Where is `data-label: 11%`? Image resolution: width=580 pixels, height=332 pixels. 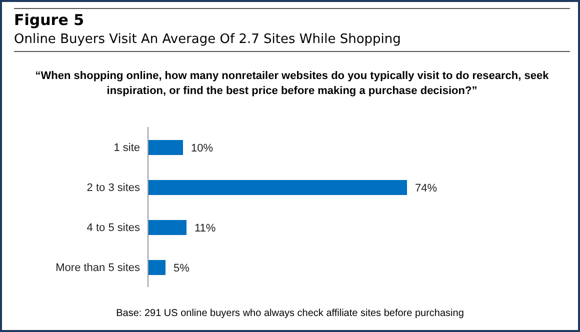
data-label: 11% is located at coordinates (205, 228).